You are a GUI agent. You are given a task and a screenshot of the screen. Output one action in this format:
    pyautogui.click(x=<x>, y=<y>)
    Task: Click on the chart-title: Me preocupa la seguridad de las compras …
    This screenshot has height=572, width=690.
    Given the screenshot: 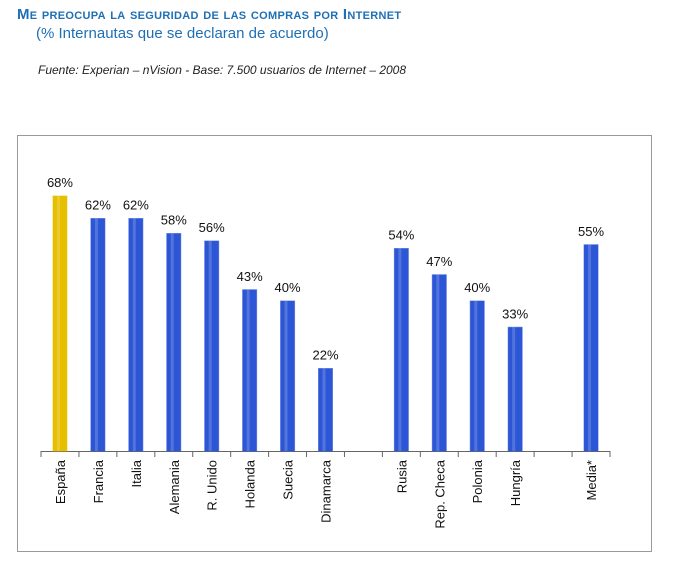 What is the action you would take?
    pyautogui.click(x=209, y=14)
    